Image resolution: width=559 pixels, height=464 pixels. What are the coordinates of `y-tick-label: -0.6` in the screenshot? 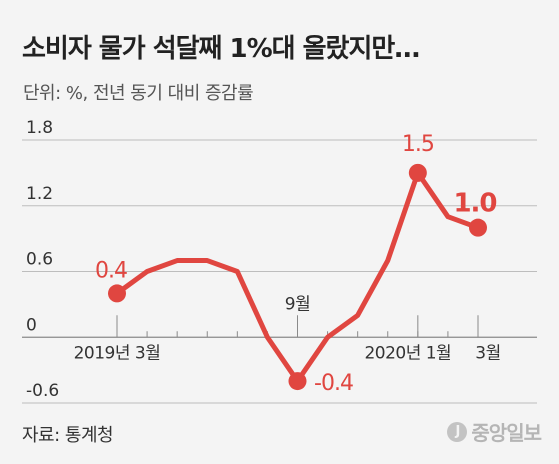 It's located at (42, 391).